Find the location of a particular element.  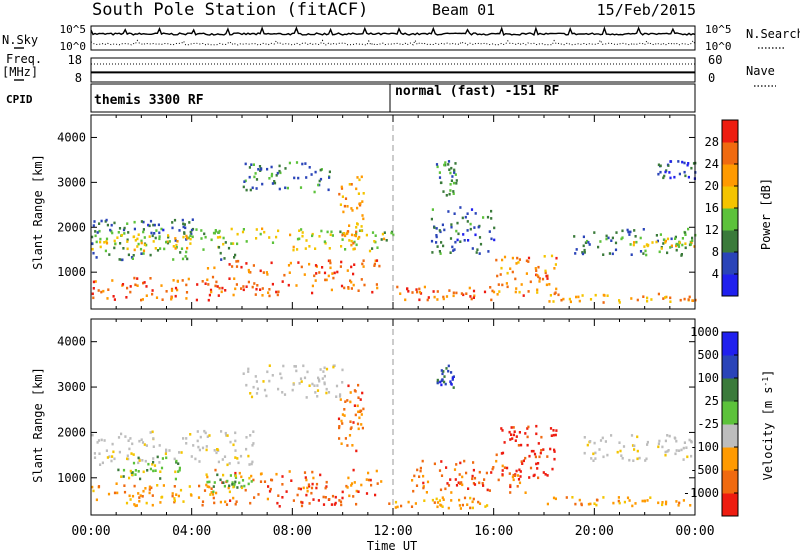

power-colorbar-tick-label: 16 is located at coordinates (712, 208).